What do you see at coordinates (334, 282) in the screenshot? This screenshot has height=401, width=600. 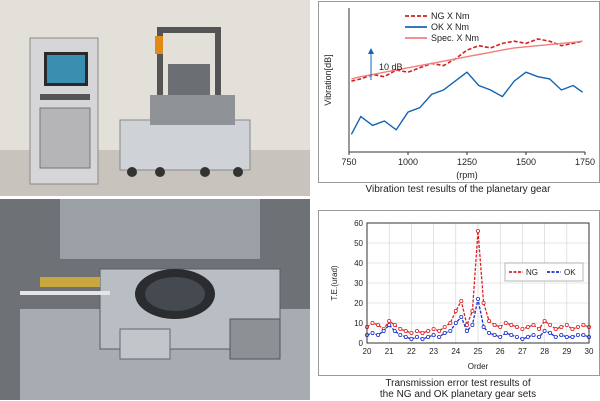 I see `te-y-label: T.E.(urad)` at bounding box center [334, 282].